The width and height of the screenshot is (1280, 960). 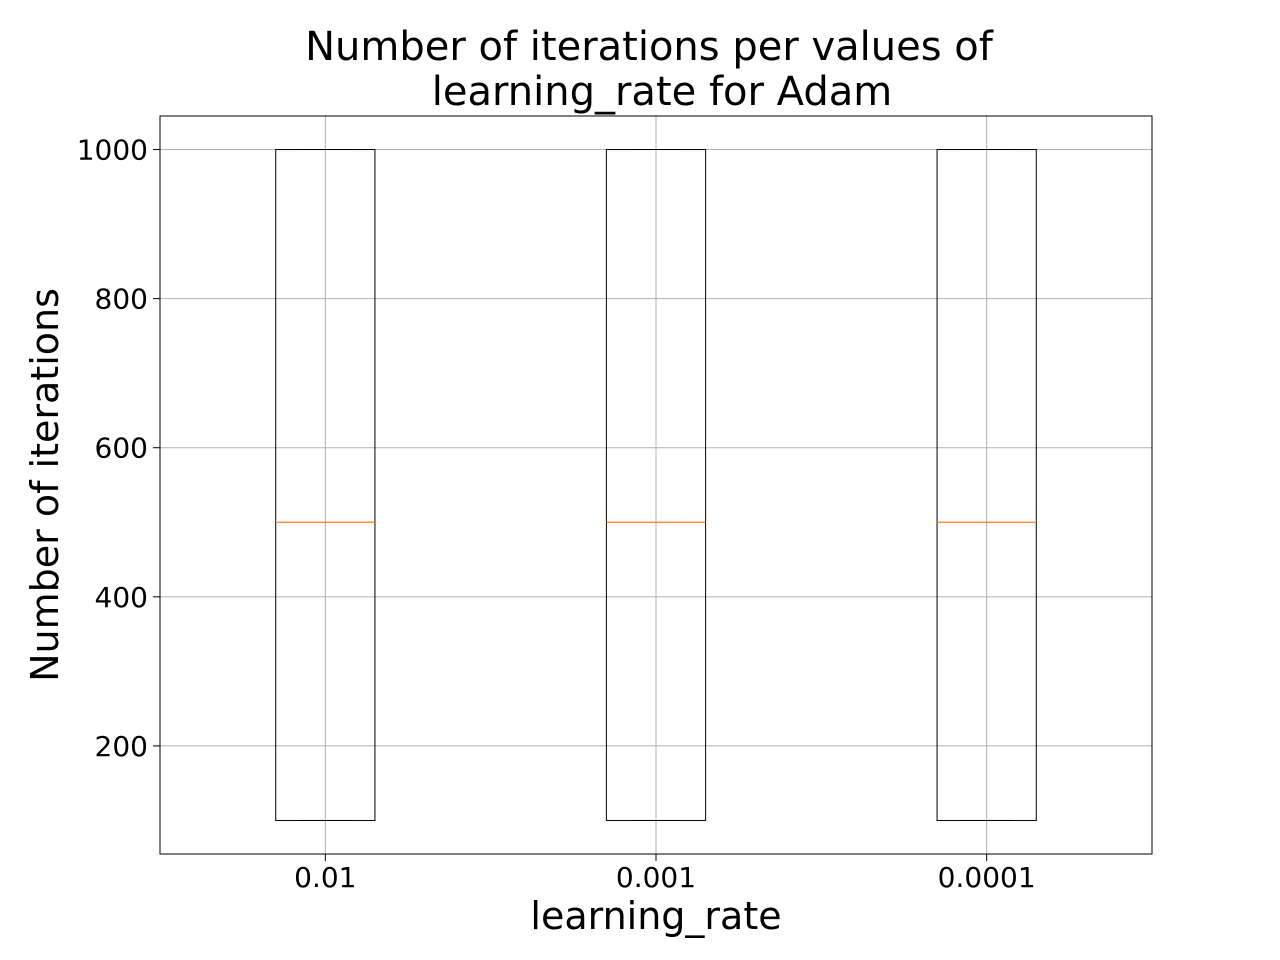 I want to click on box-0.0001, so click(x=986, y=485).